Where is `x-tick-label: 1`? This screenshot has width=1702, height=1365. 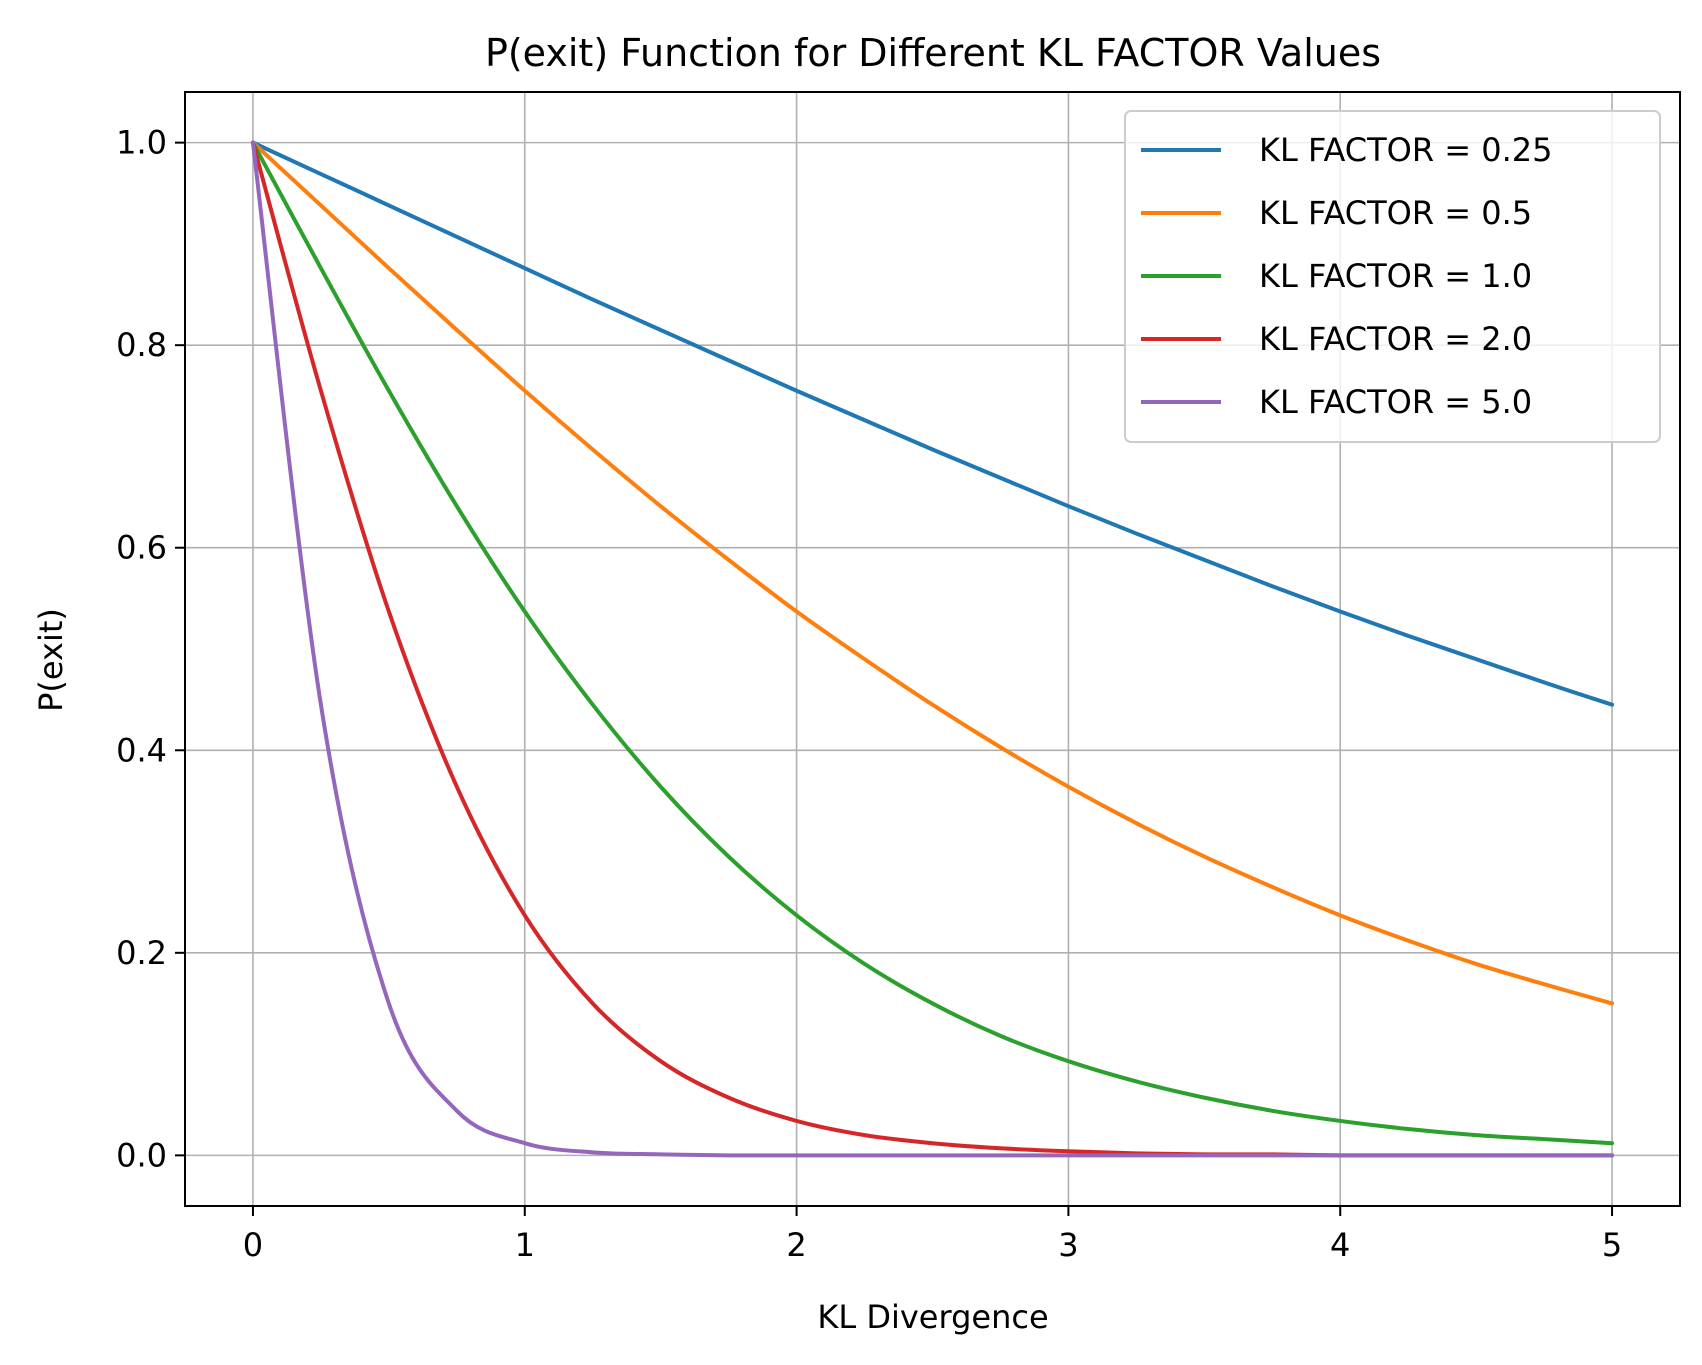 x-tick-label: 1 is located at coordinates (525, 1245).